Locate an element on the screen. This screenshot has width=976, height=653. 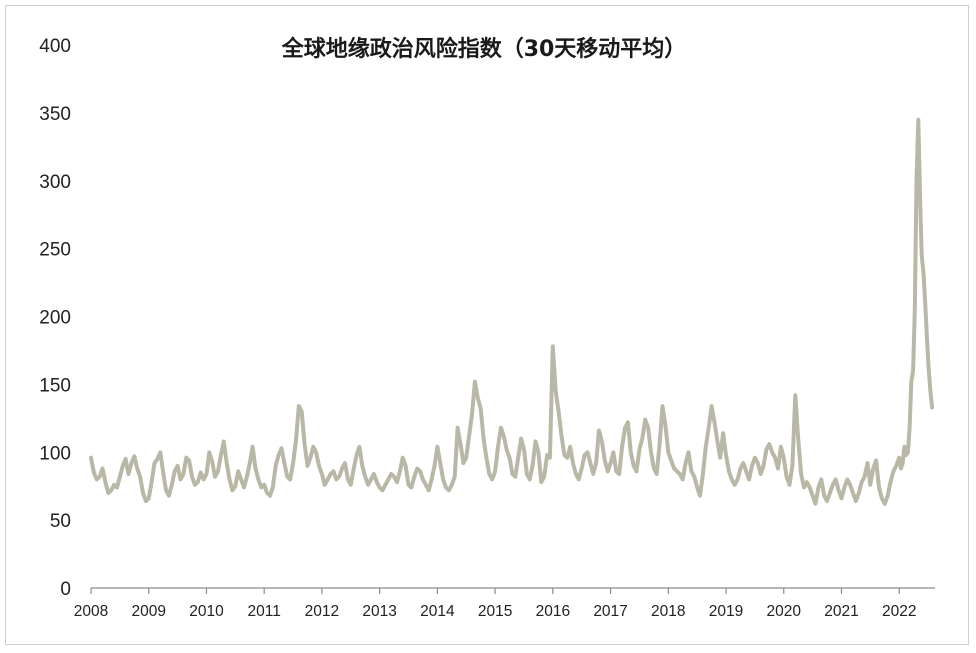
x-tick-label-2010: 2010 is located at coordinates (206, 611).